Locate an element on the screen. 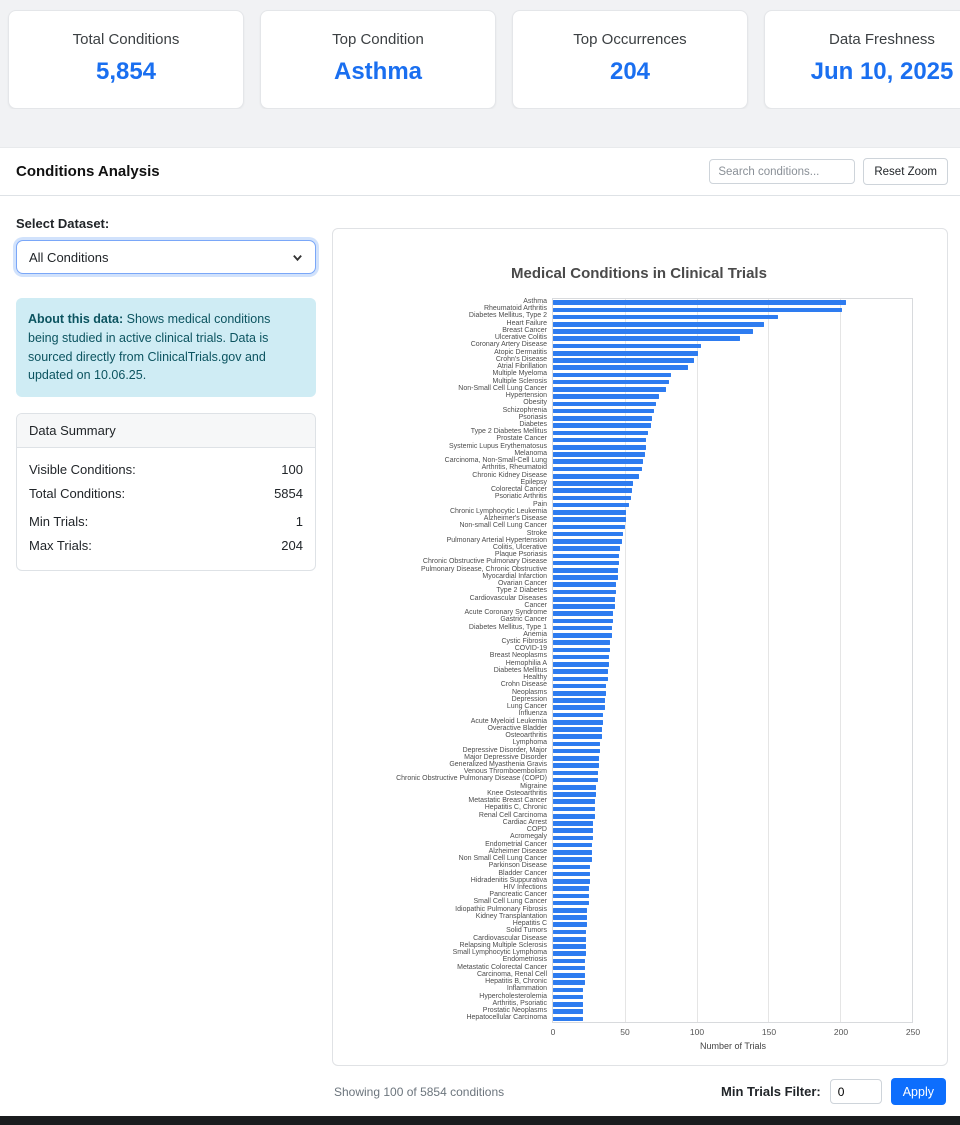 Image resolution: width=960 pixels, height=1125 pixels. dataset-select: All Conditions is located at coordinates (166, 257).